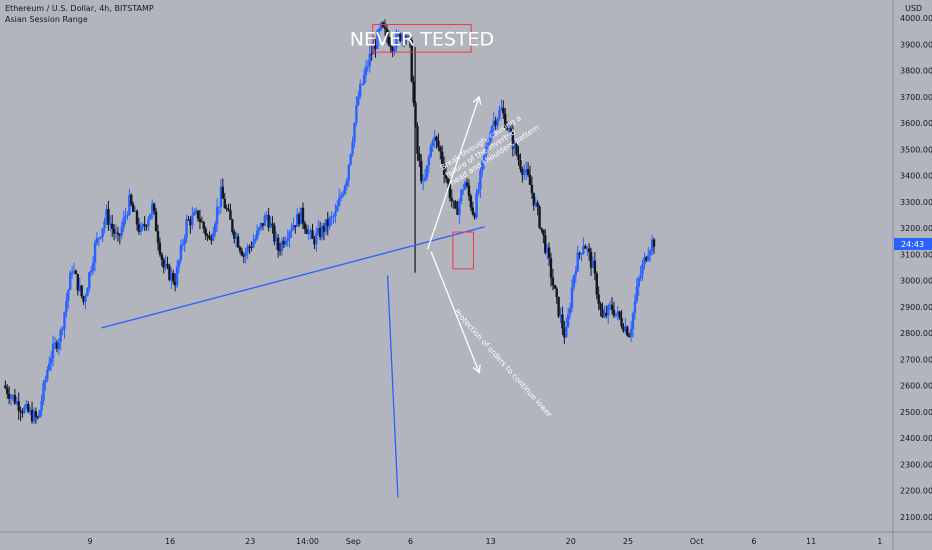  I want to click on time-axis: 9 16 23 14:00 Sep 6 13 20 25 Oct 6 11 1, so click(466, 538).